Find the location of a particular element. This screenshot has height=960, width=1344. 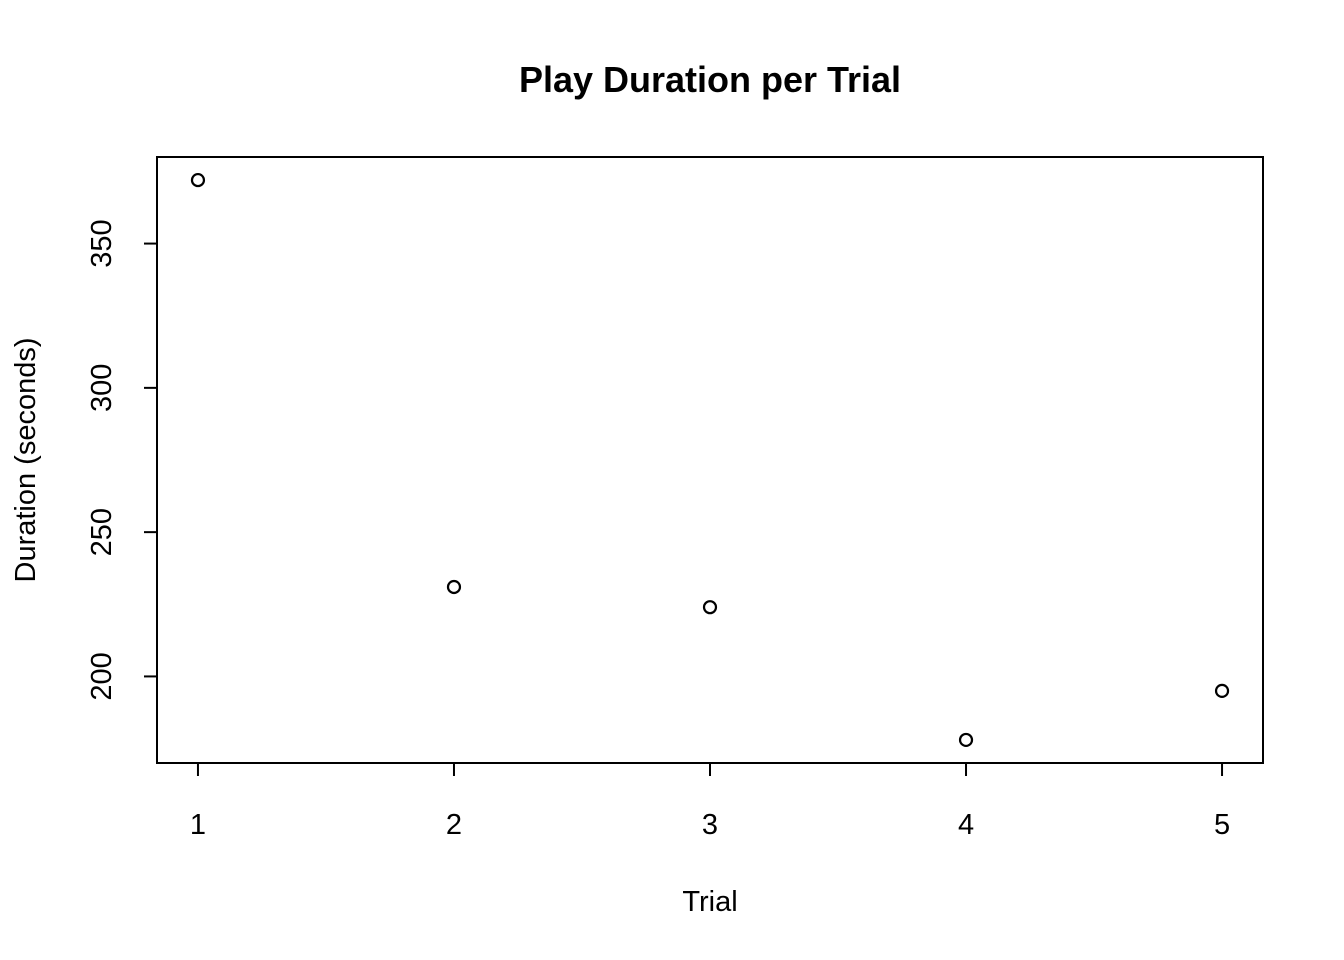

x-tick-label: 2 is located at coordinates (454, 825).